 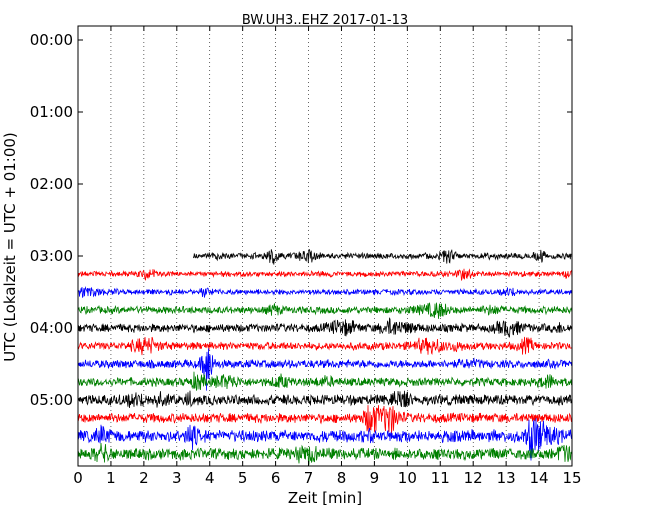 I want to click on x-tick-label: 5, so click(x=243, y=478).